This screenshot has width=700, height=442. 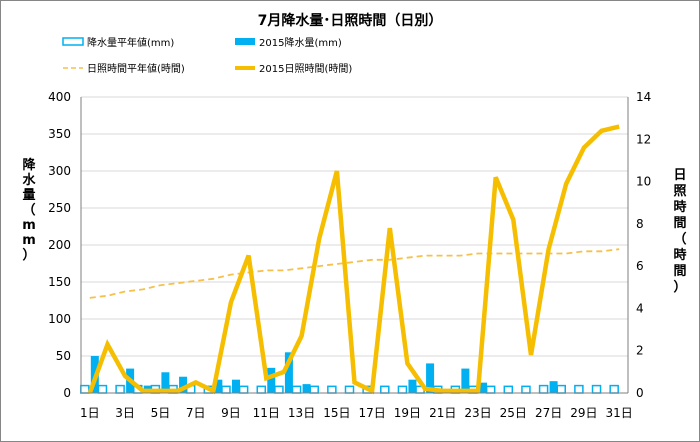 What do you see at coordinates (29, 165) in the screenshot?
I see `left-axis-title-char: 降` at bounding box center [29, 165].